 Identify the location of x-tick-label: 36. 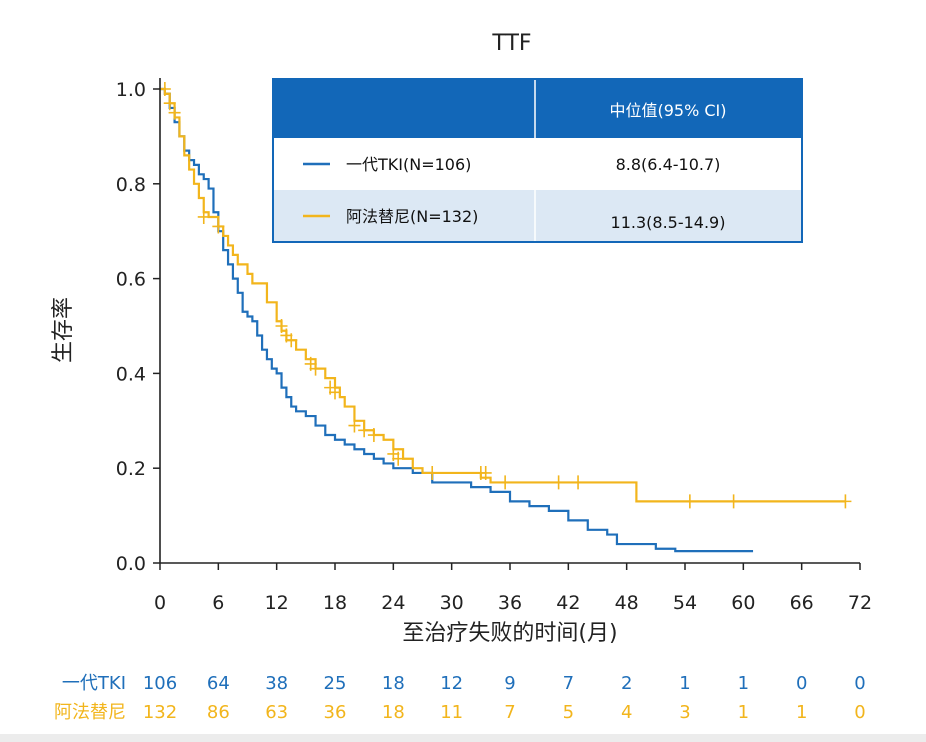
(510, 603).